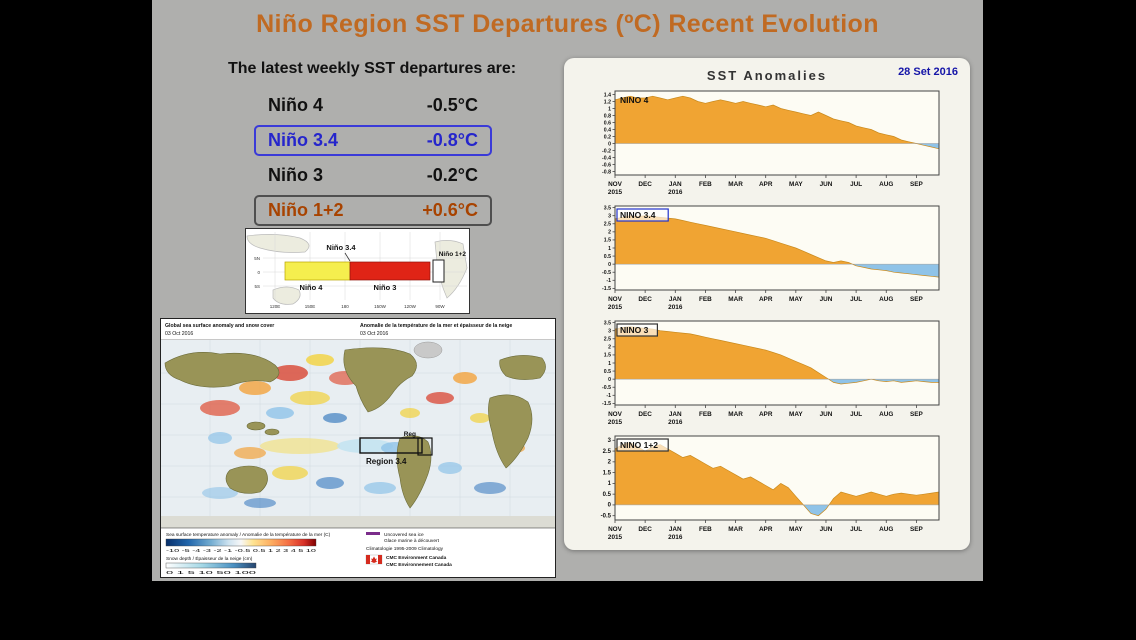 This screenshot has height=640, width=1136. What do you see at coordinates (241, 542) in the screenshot?
I see `sst-colorbar` at bounding box center [241, 542].